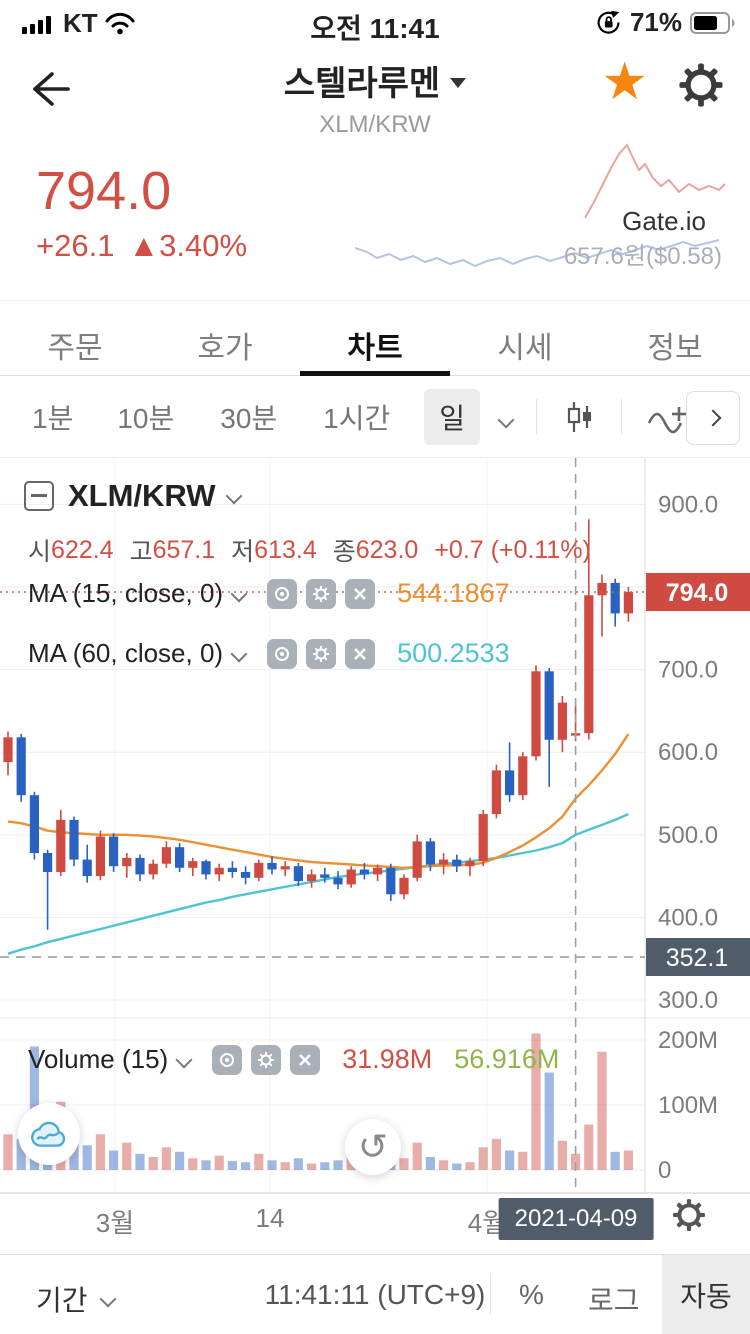 This screenshot has height=1334, width=750. I want to click on svg-text: 600.0, so click(688, 752).